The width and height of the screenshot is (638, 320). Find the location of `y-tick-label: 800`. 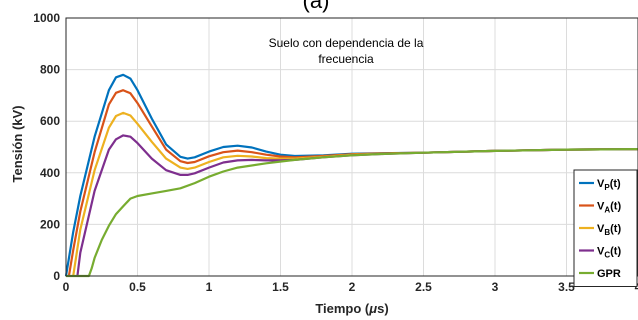

y-tick-label: 800 is located at coordinates (50, 70).